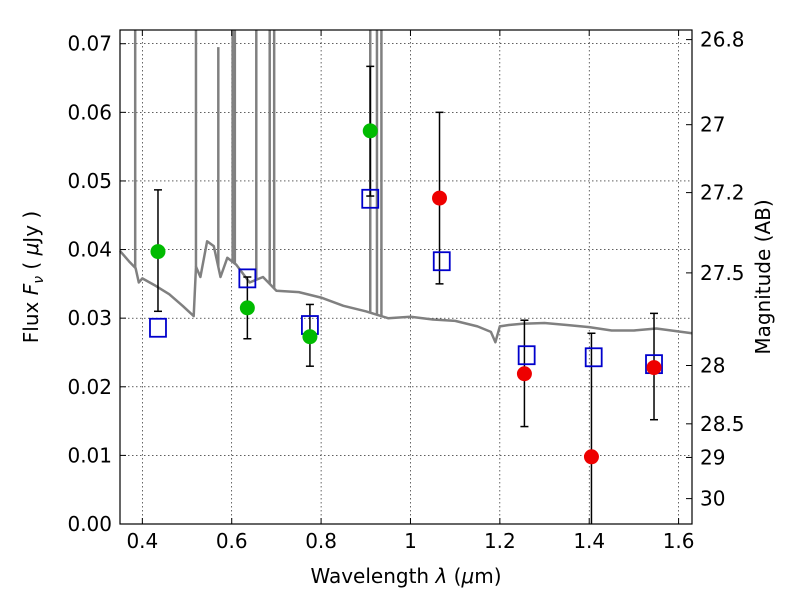 This screenshot has width=800, height=600. Describe the element at coordinates (722, 193) in the screenshot. I see `right-tick-label: 27.2` at that location.